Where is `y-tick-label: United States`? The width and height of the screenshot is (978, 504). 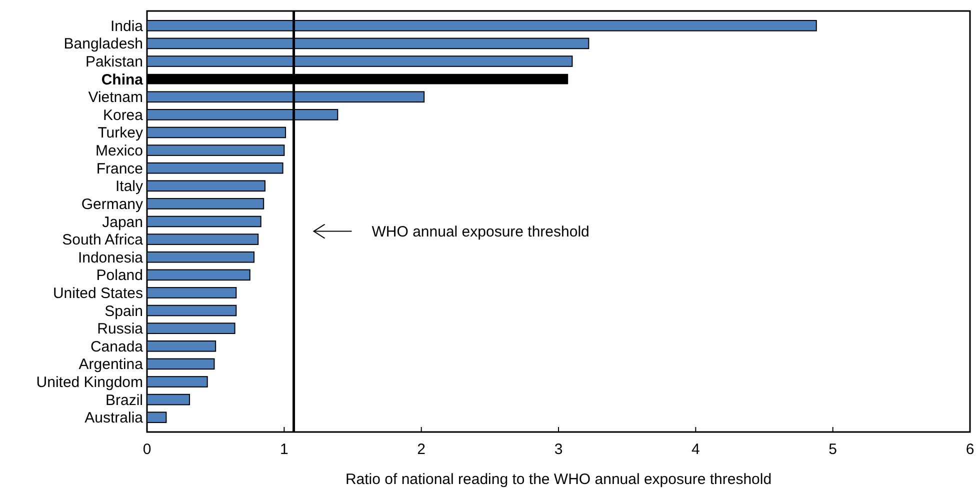
y-tick-label: United States is located at coordinates (97, 293).